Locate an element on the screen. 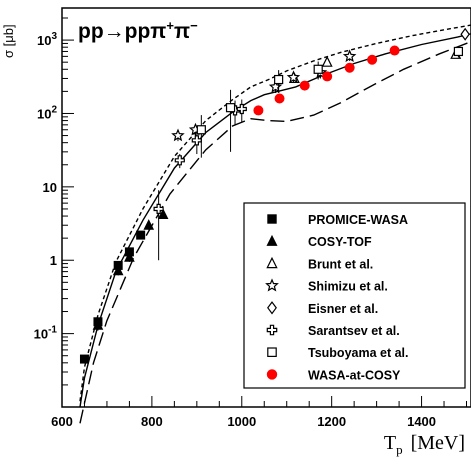  x-tick-label: 800 is located at coordinates (152, 421).